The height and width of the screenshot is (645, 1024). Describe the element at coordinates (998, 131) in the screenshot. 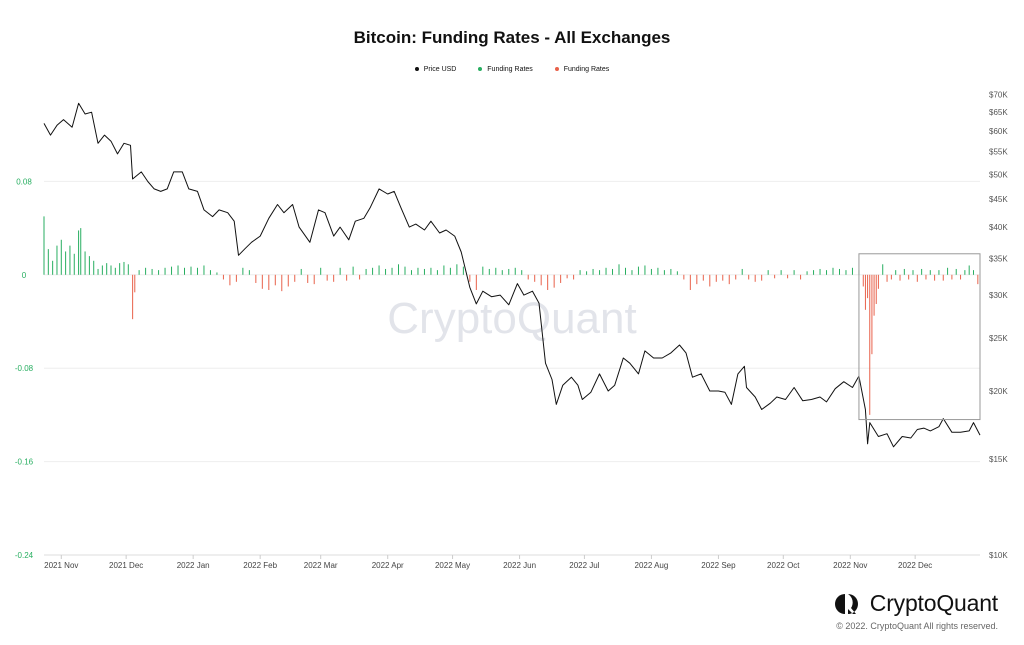

I see `right-axis-tick-label: $60K` at that location.